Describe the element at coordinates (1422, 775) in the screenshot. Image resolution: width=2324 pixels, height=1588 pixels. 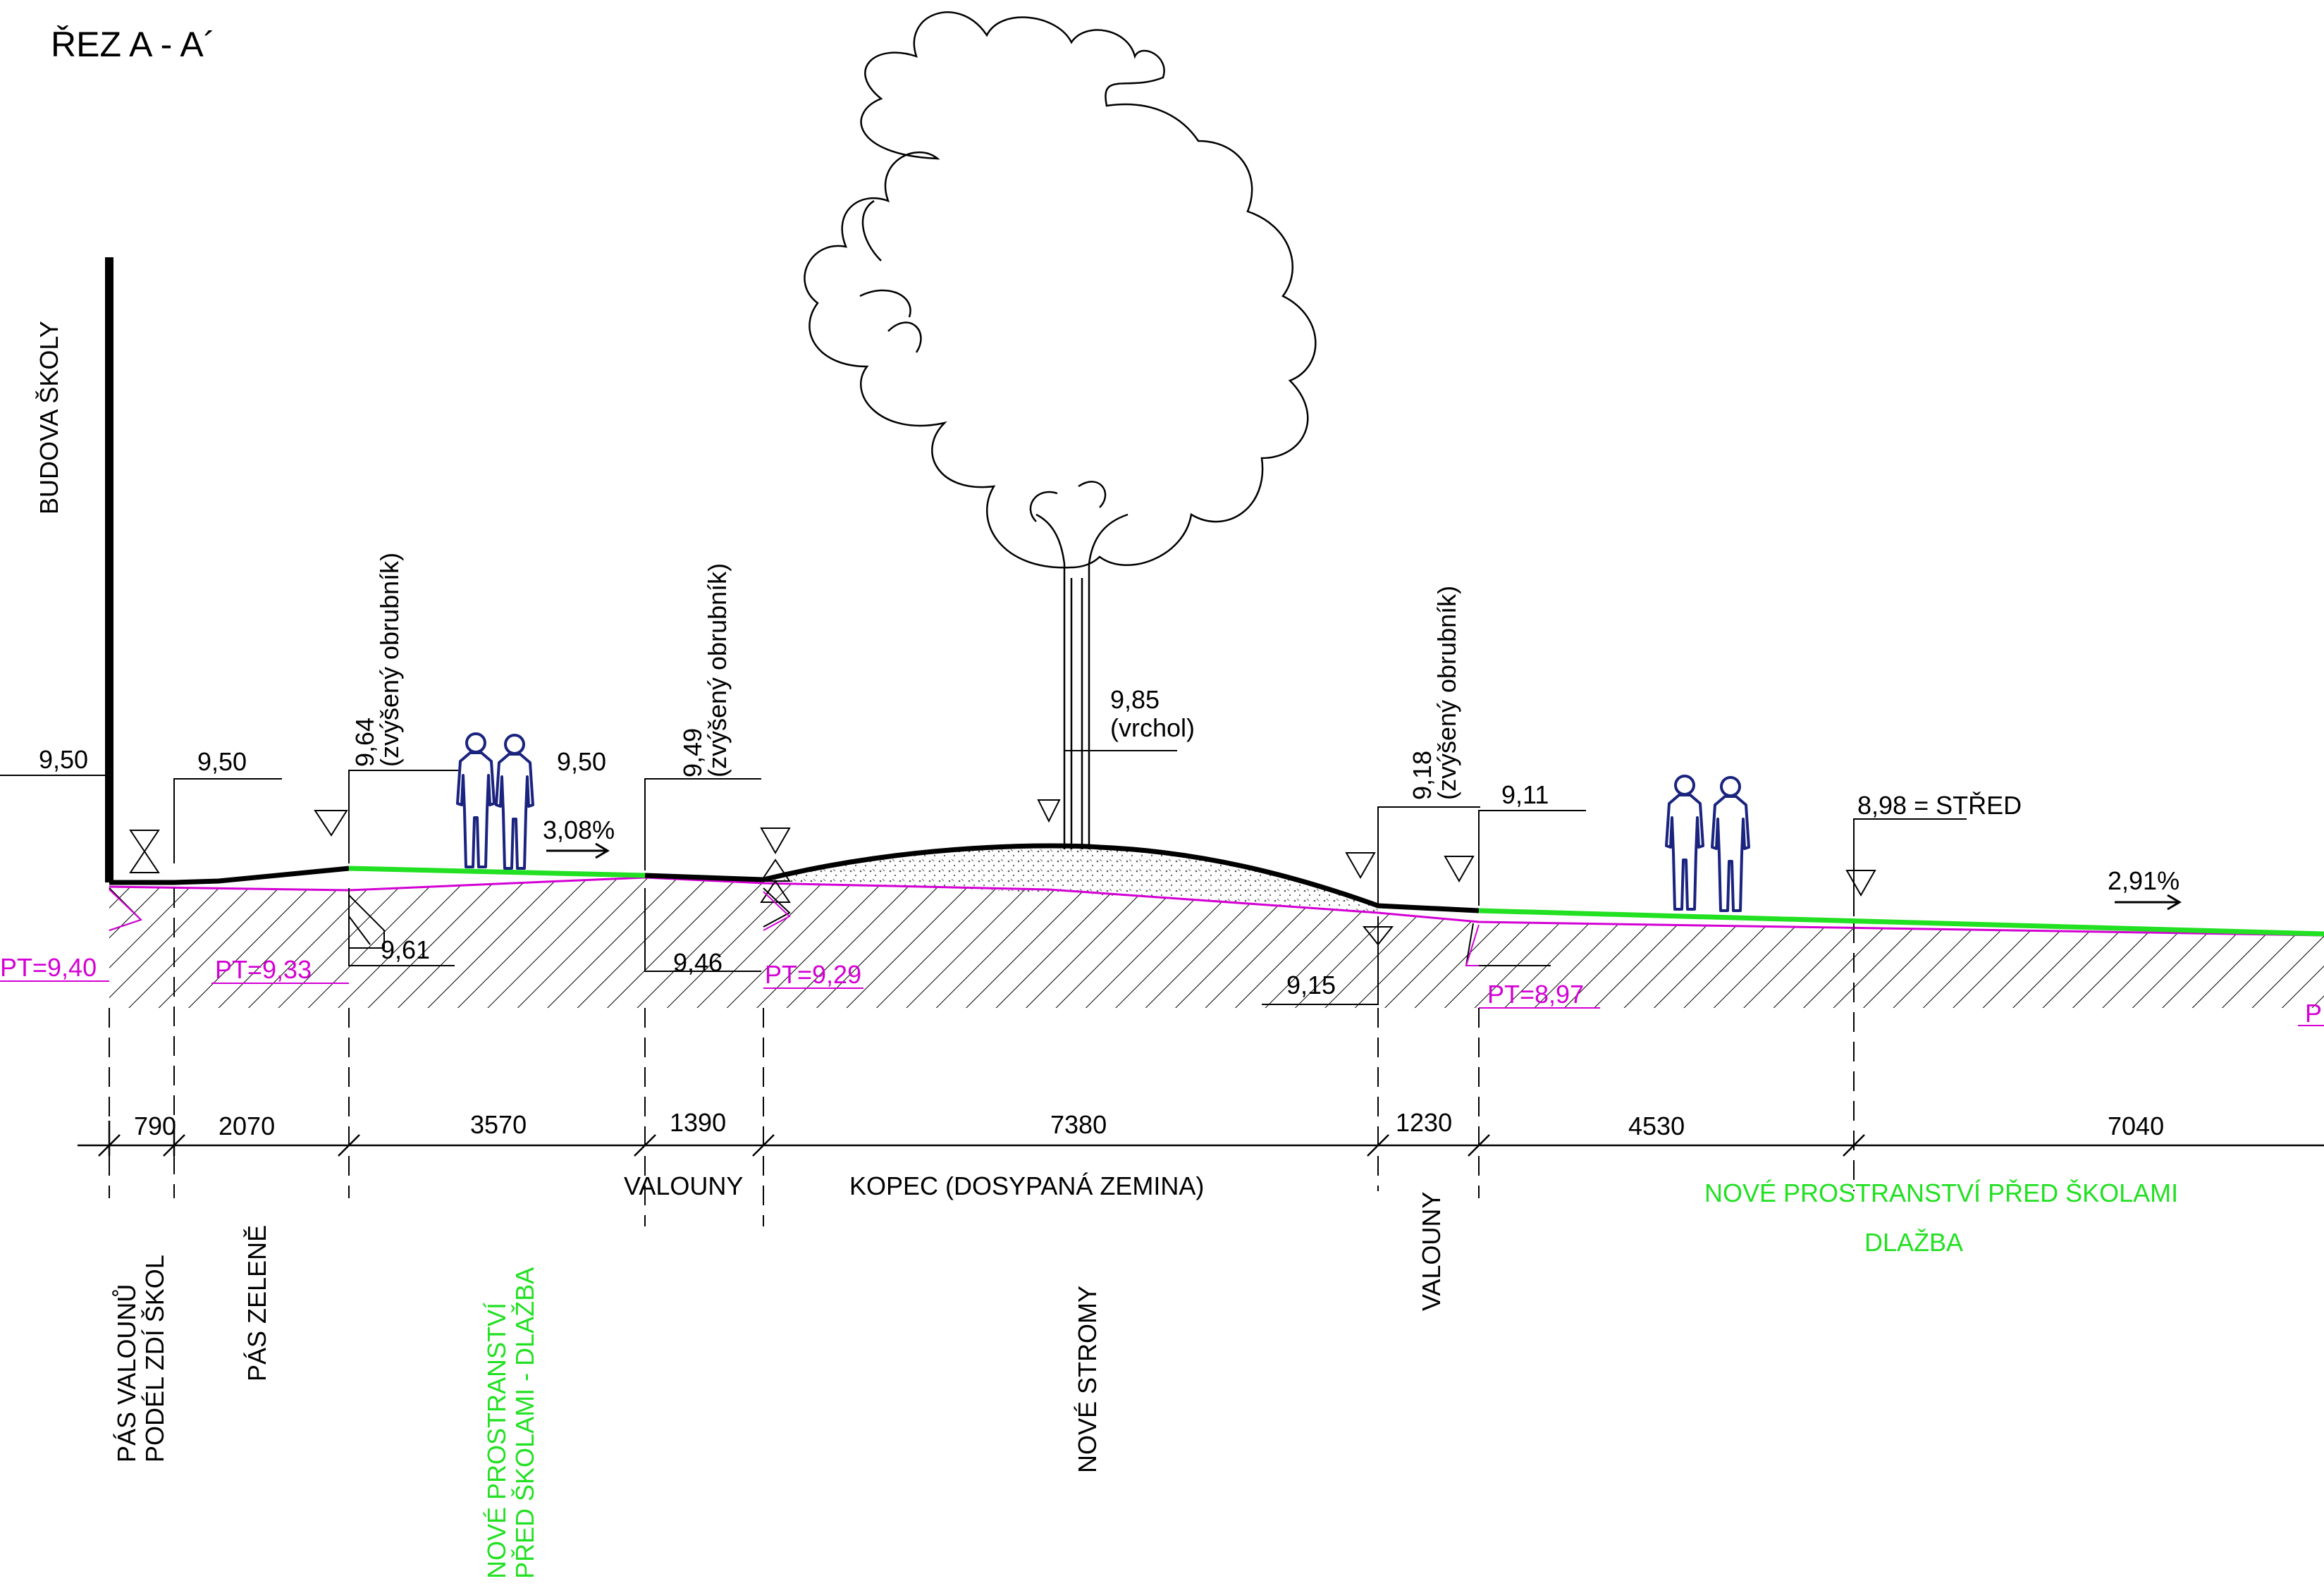
I see `level-l7: 9,18` at that location.